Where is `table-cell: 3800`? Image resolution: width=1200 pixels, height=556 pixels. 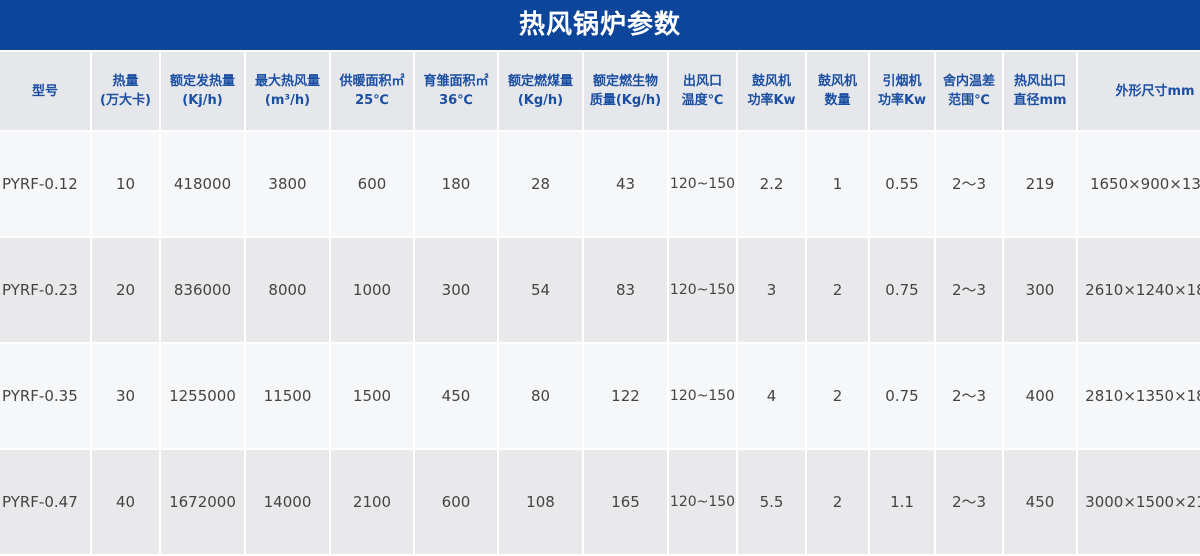 table-cell: 3800 is located at coordinates (287, 184).